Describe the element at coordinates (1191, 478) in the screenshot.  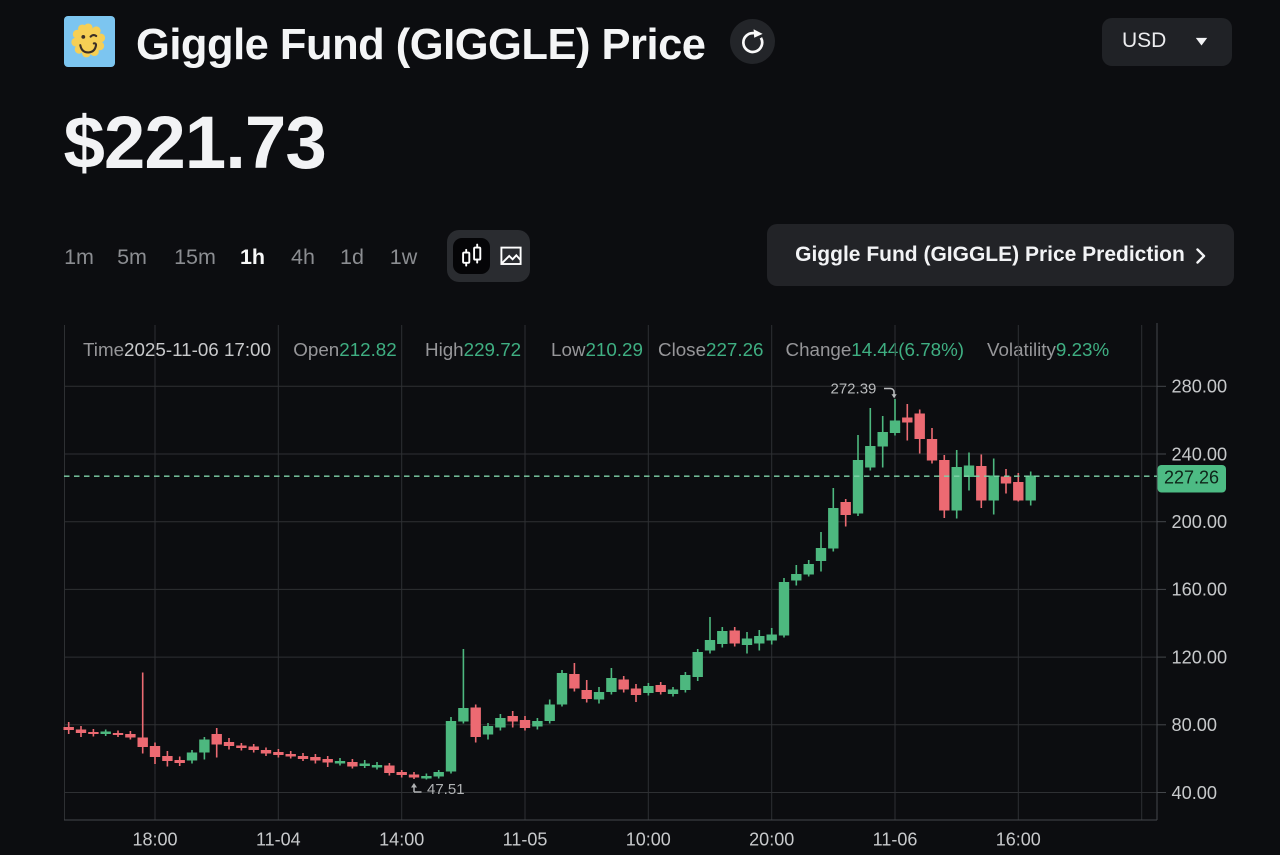
I see `svg-text: 227.26` at that location.